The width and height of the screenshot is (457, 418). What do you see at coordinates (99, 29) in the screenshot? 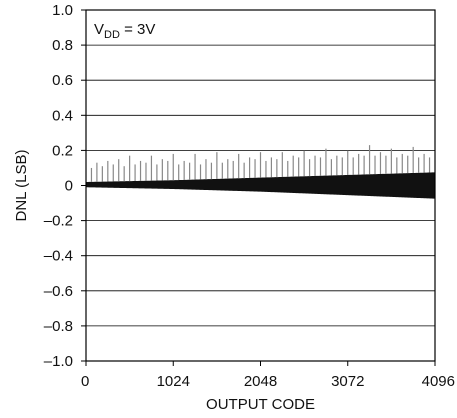
I see `annotation-prefix: V` at bounding box center [99, 29].